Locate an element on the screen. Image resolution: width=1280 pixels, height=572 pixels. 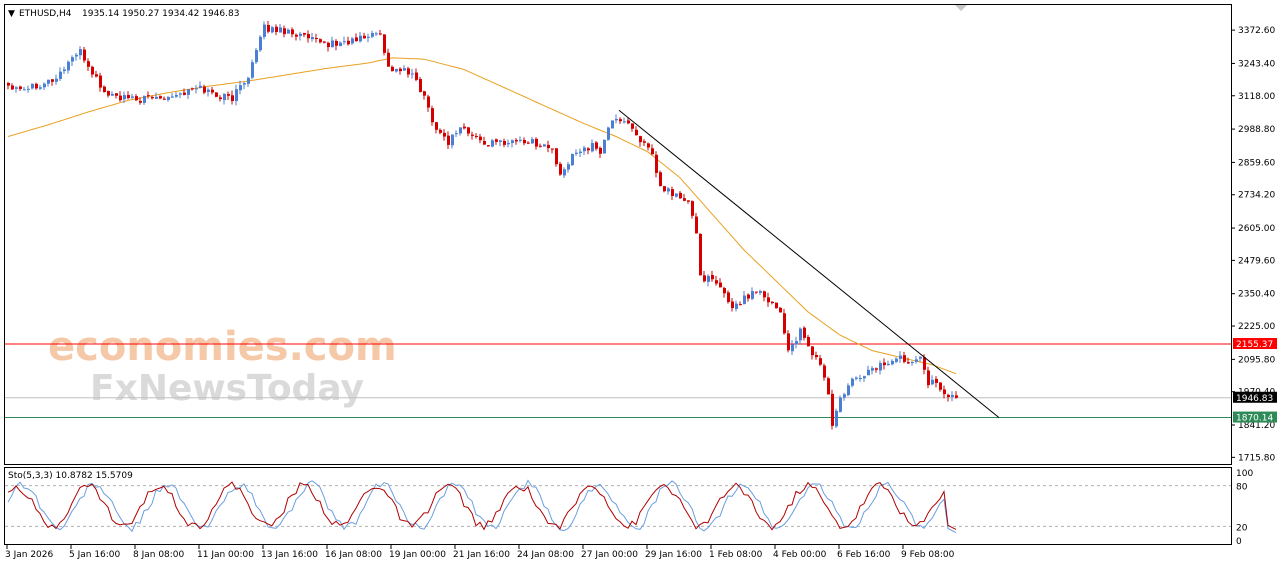
horizontal-levels is located at coordinates (618, 381).